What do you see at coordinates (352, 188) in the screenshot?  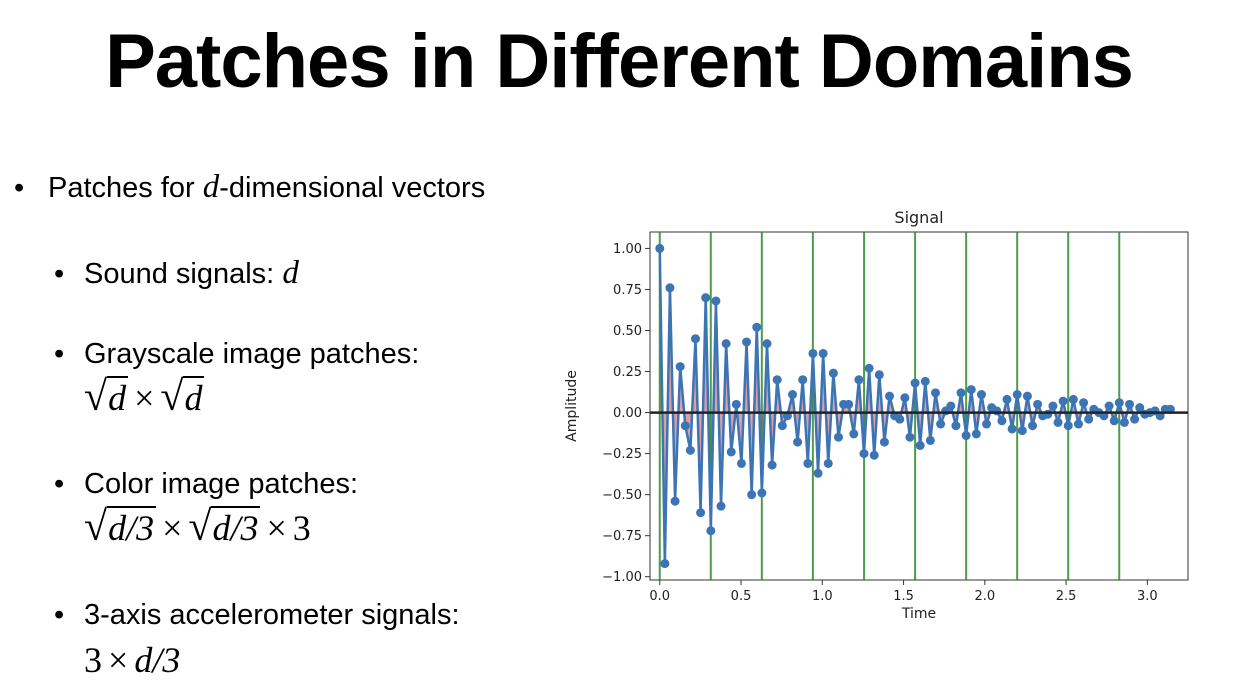 I see `bullet-main-suffix: -dimensional vectors` at bounding box center [352, 188].